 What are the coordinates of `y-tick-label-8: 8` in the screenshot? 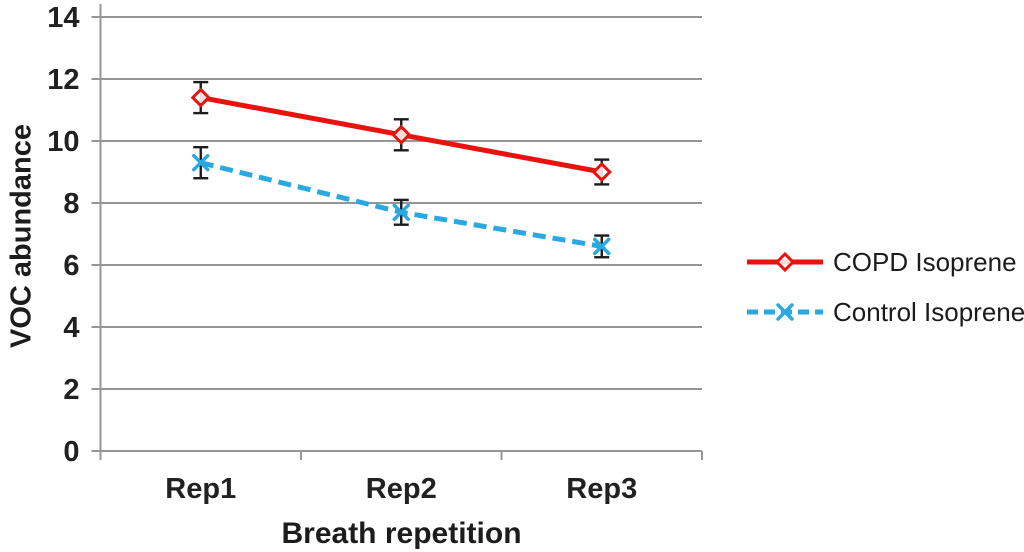 It's located at (71, 204).